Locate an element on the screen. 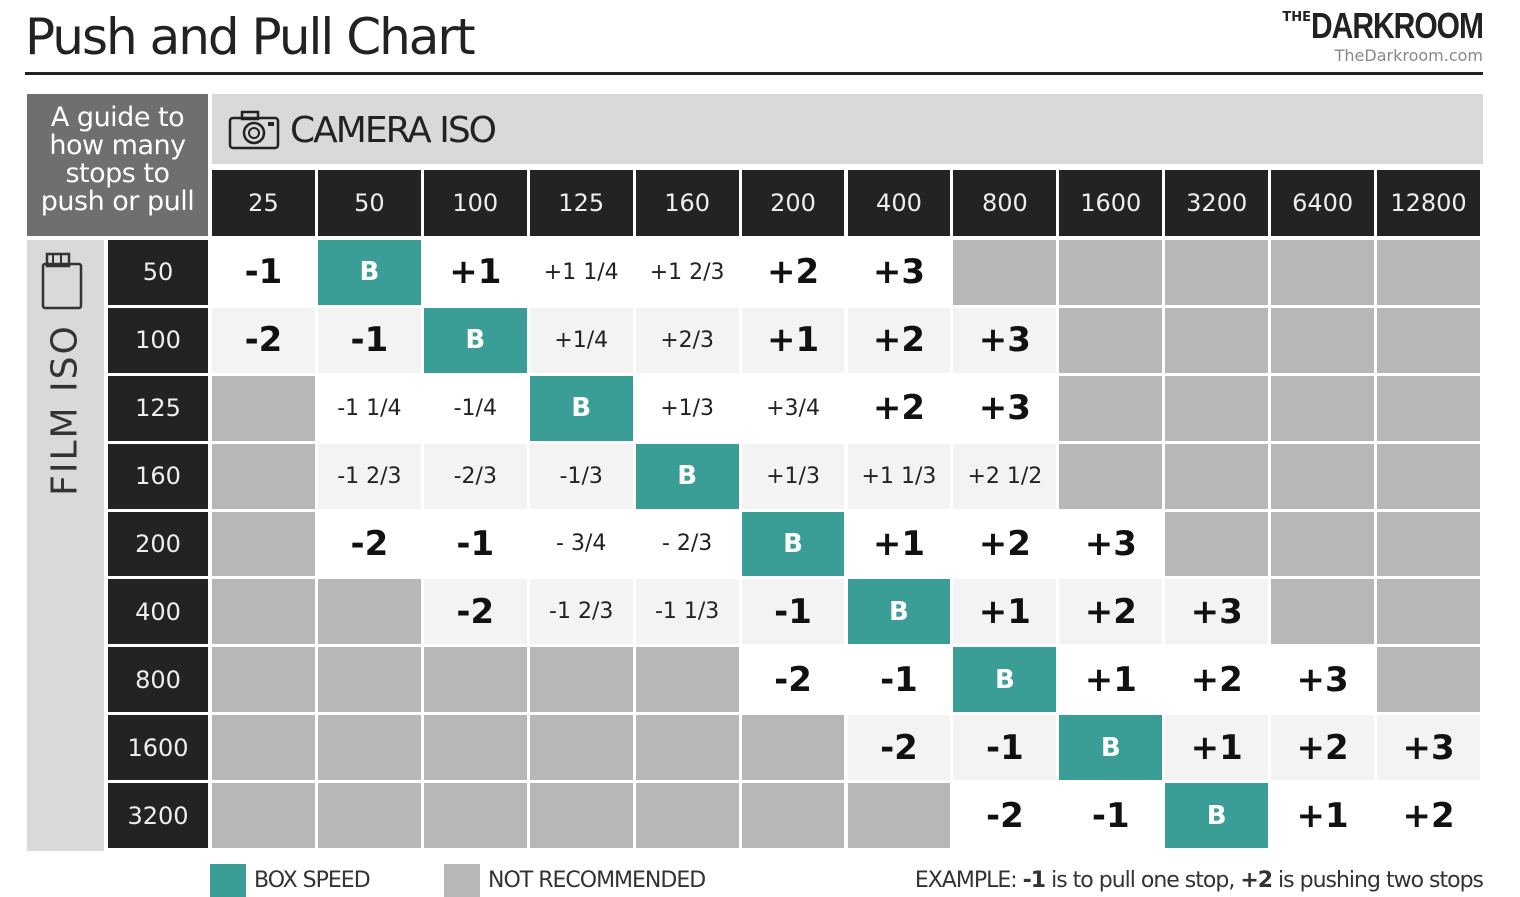 This screenshot has height=897, width=1520. stop-cell: +3/4 is located at coordinates (793, 408).